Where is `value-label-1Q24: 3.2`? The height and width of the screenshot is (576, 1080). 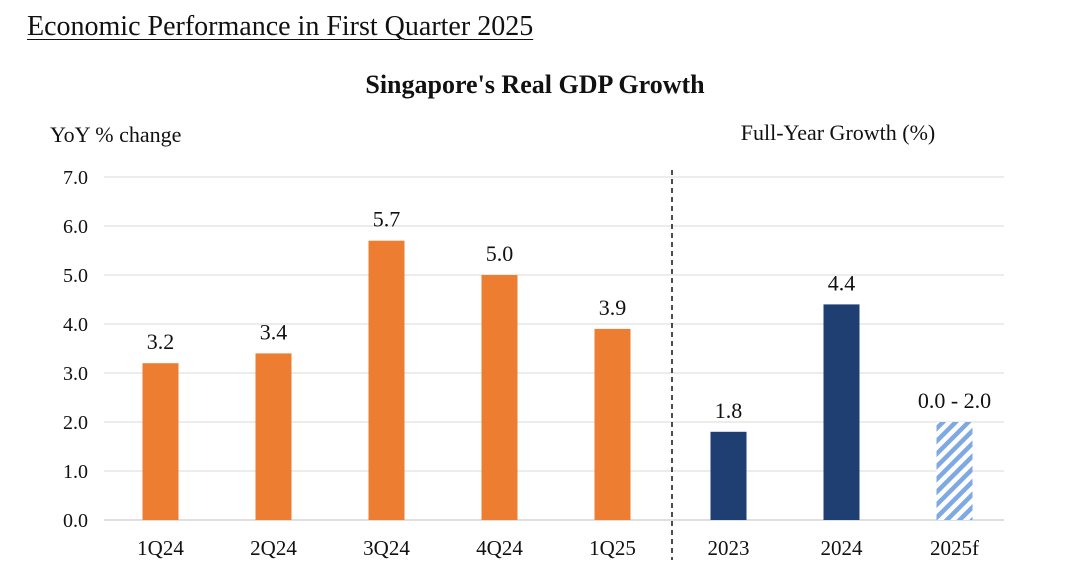 value-label-1Q24: 3.2 is located at coordinates (161, 341).